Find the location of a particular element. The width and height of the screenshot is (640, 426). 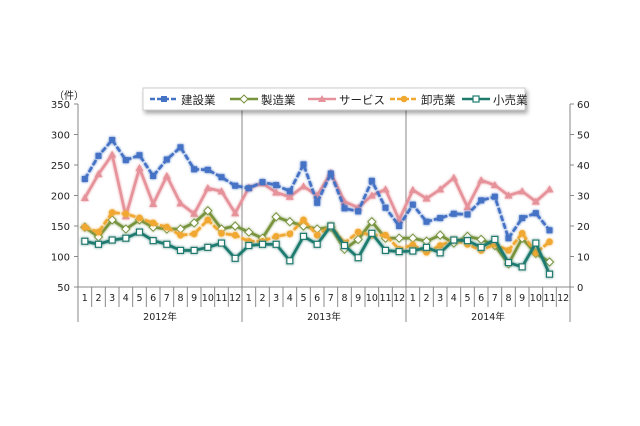

legend-item: 小売業 is located at coordinates (495, 100).